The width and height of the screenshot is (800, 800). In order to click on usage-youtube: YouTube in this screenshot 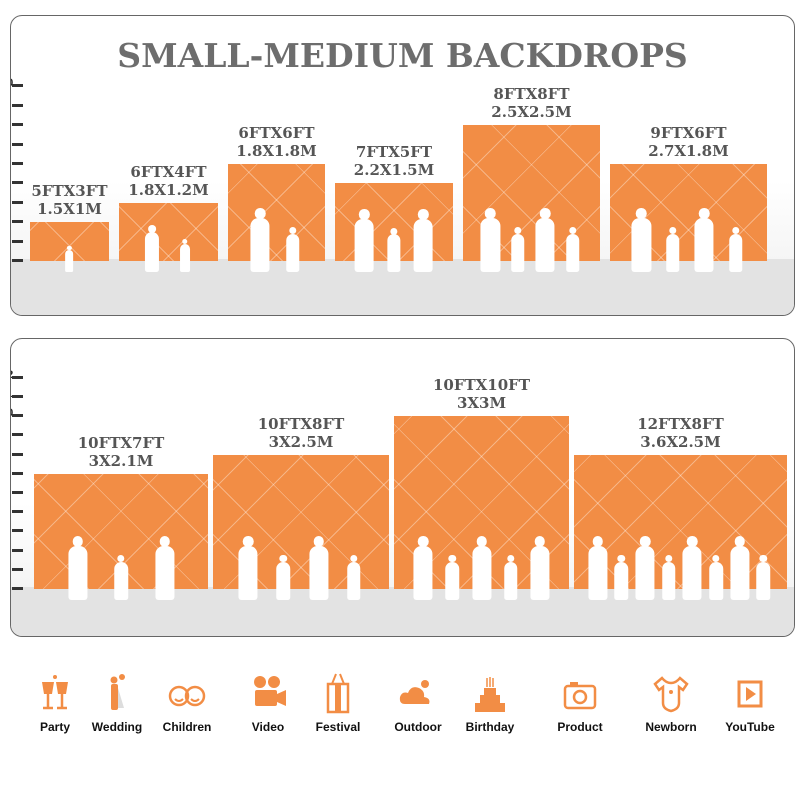, I will do `click(750, 703)`.